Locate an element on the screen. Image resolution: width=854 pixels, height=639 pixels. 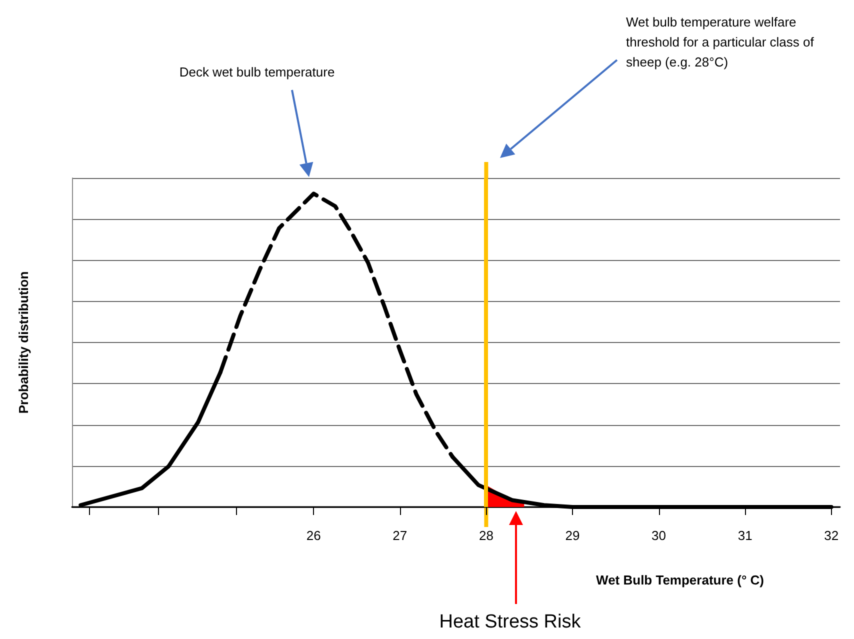
text: Wet bulb temperature welfare threshold for a particular class of sheep (e.g. 28°C) is located at coordinates (722, 42).